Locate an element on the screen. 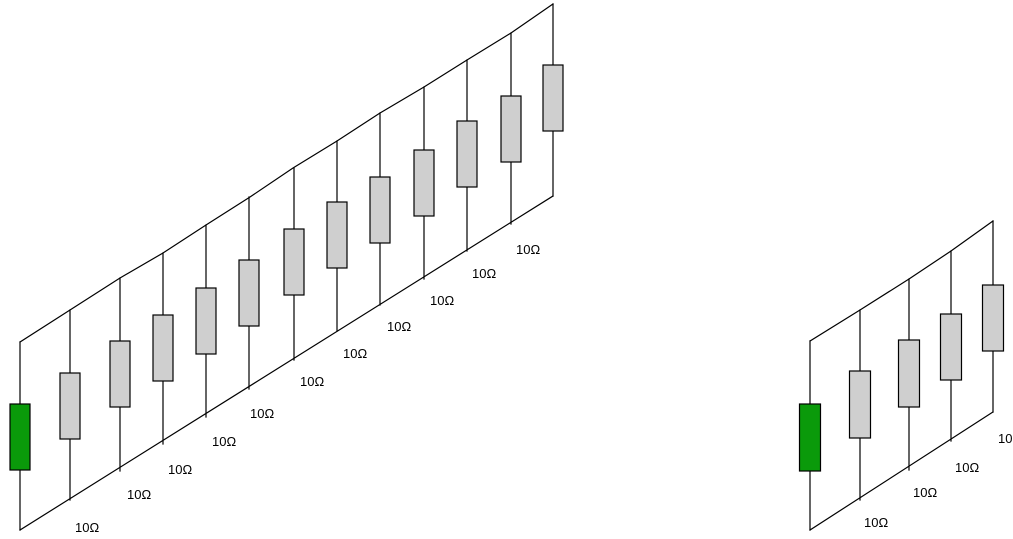 The width and height of the screenshot is (1013, 539). small-ladder: 10Ω 10Ω 10Ω 10Ω is located at coordinates (905, 375).